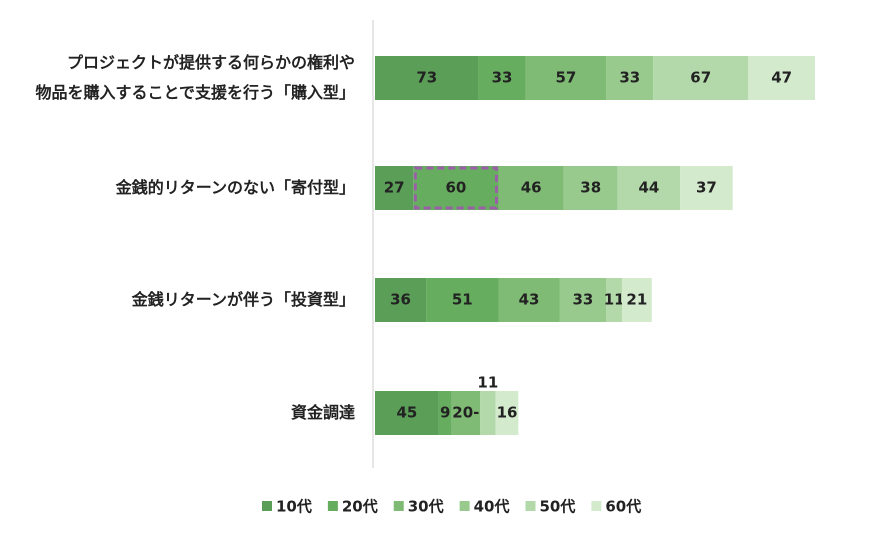  Describe the element at coordinates (558, 507) in the screenshot. I see `legend-label: 50代` at that location.